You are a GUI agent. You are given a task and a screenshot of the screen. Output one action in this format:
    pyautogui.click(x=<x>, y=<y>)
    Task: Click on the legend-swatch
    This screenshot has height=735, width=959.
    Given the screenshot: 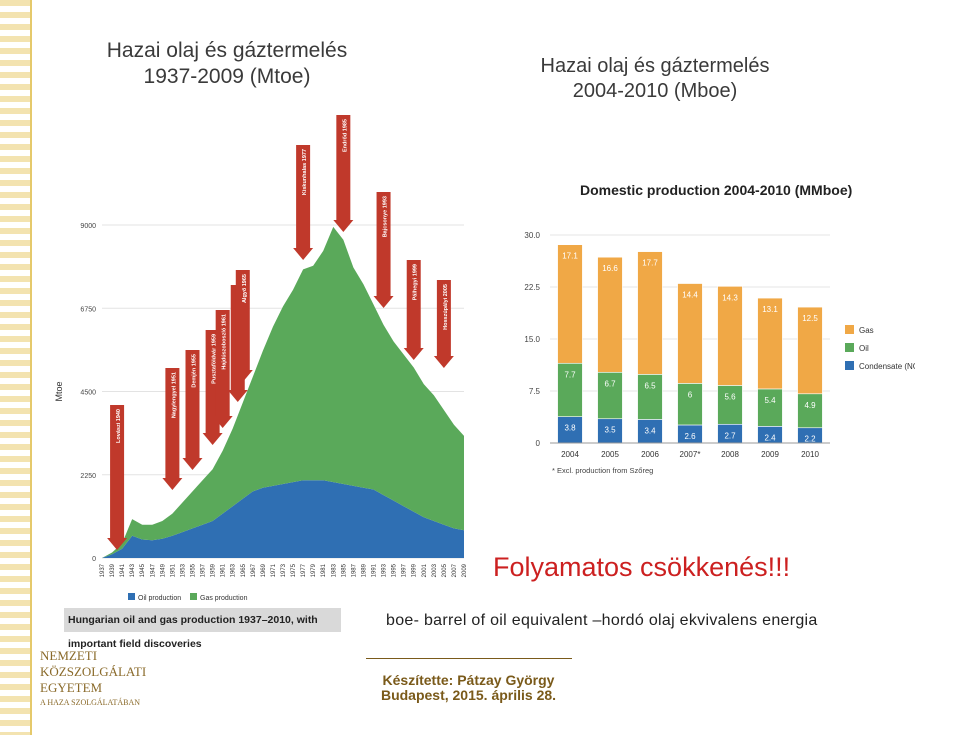 What is the action you would take?
    pyautogui.click(x=849, y=347)
    